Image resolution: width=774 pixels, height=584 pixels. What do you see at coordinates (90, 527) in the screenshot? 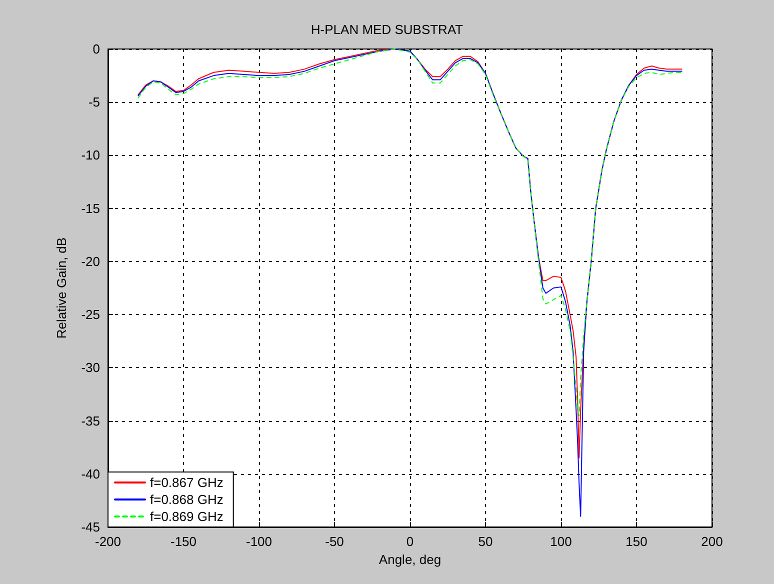
I see `y-tick-label: -45` at bounding box center [90, 527].